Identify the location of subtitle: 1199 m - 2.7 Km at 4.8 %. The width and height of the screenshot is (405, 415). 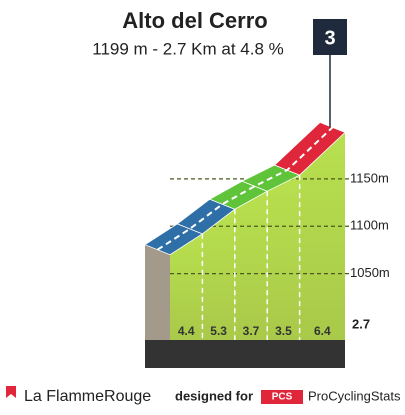
(188, 48).